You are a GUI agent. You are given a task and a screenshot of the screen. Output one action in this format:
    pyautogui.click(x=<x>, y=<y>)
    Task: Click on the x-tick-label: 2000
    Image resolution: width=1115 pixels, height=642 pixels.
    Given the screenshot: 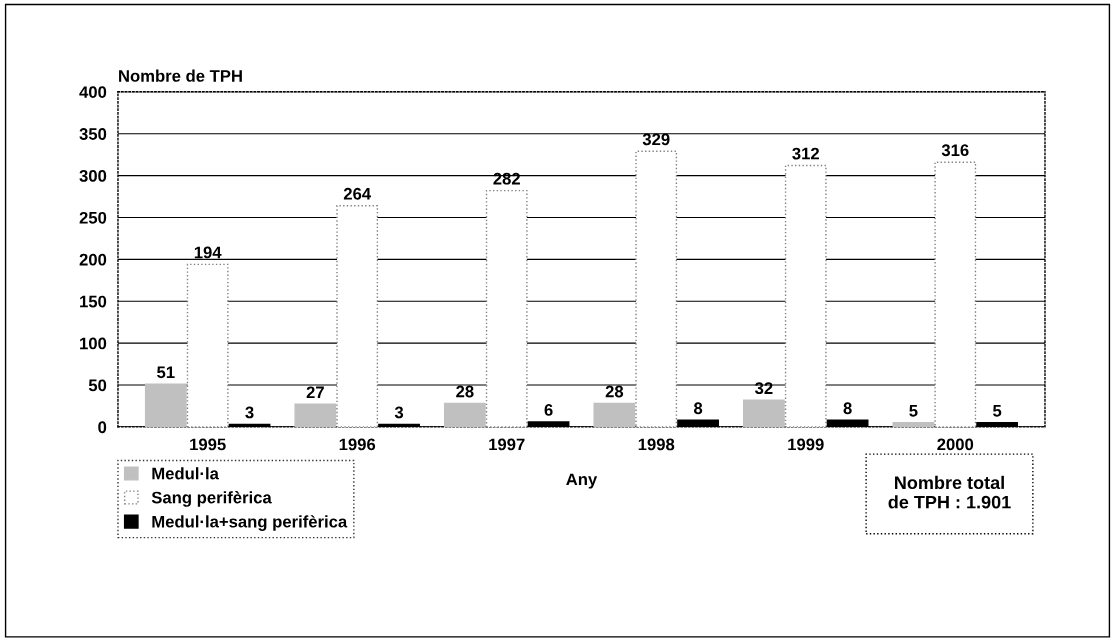 What is the action you would take?
    pyautogui.click(x=955, y=444)
    